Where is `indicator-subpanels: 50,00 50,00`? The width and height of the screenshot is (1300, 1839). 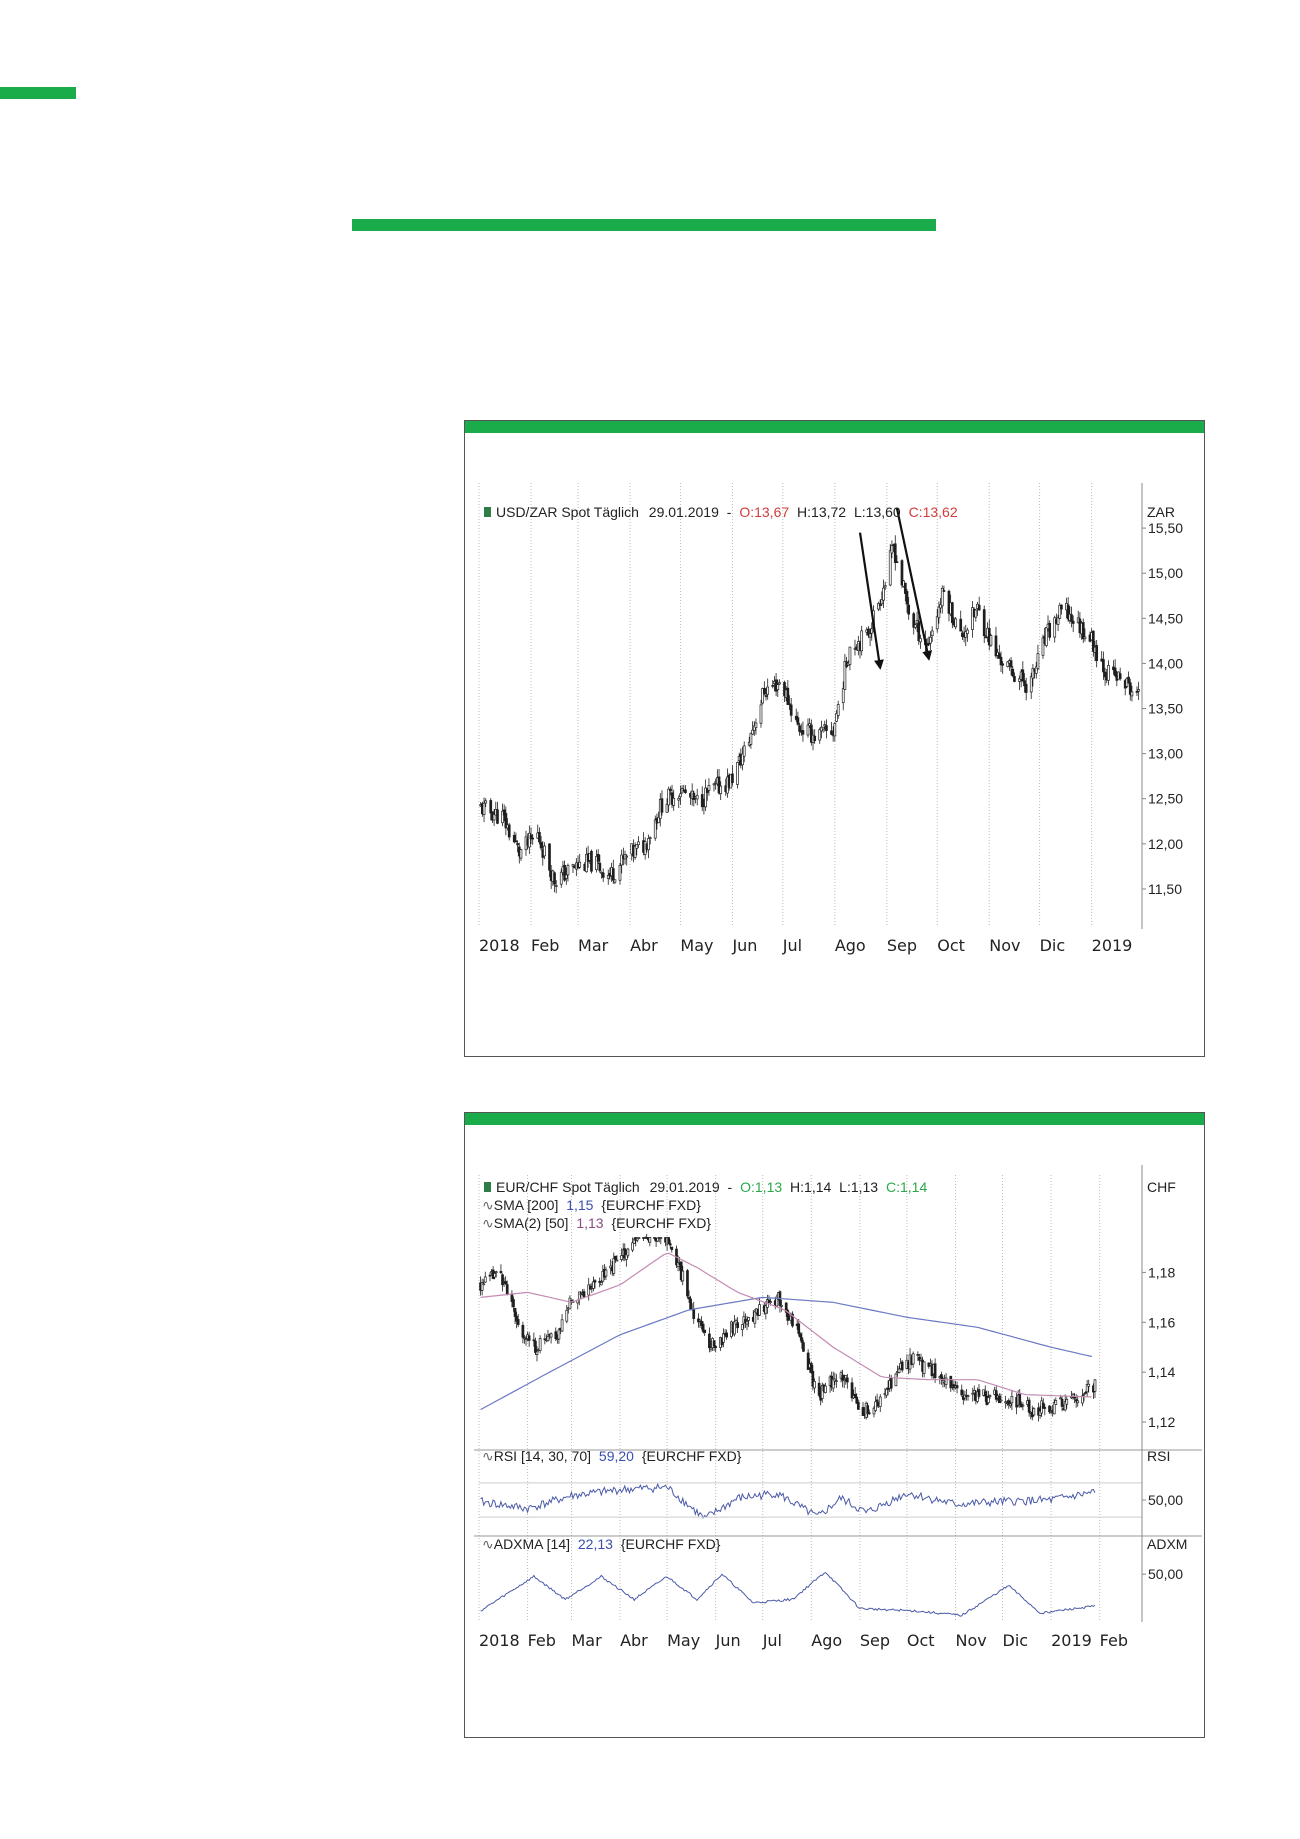
indicator-subpanels: 50,00 50,00 is located at coordinates (831, 1549).